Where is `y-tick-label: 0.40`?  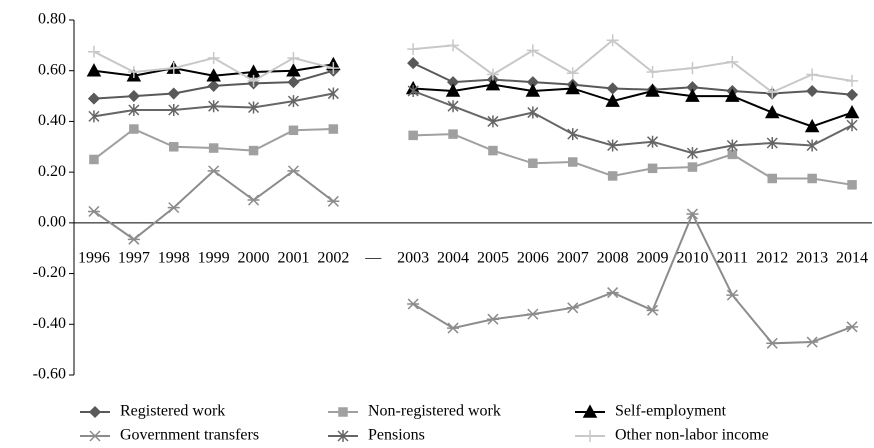
y-tick-label: 0.40 is located at coordinates (52, 120).